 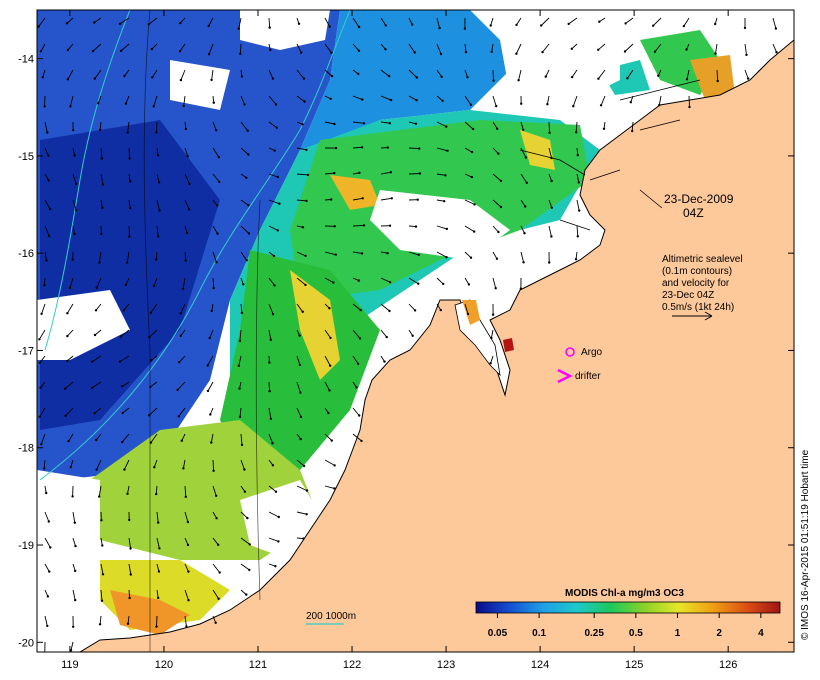 What do you see at coordinates (471, 312) in the screenshot?
I see `bay-chl` at bounding box center [471, 312].